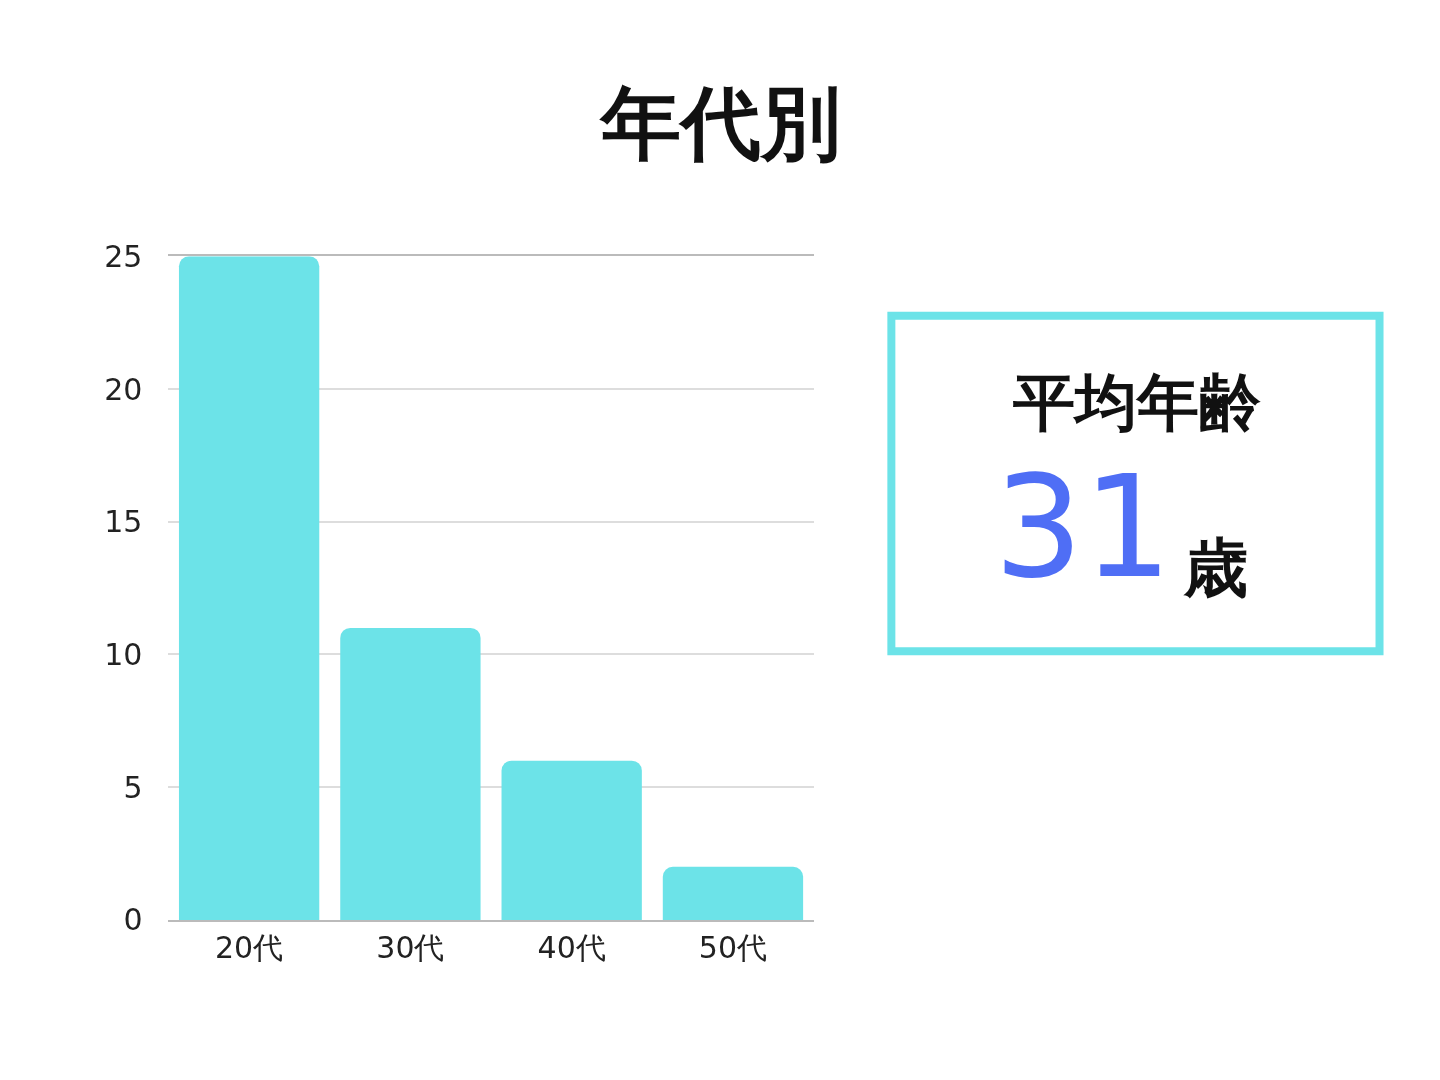 This screenshot has height=1080, width=1440. What do you see at coordinates (123, 522) in the screenshot?
I see `y-tick-label: 15` at bounding box center [123, 522].